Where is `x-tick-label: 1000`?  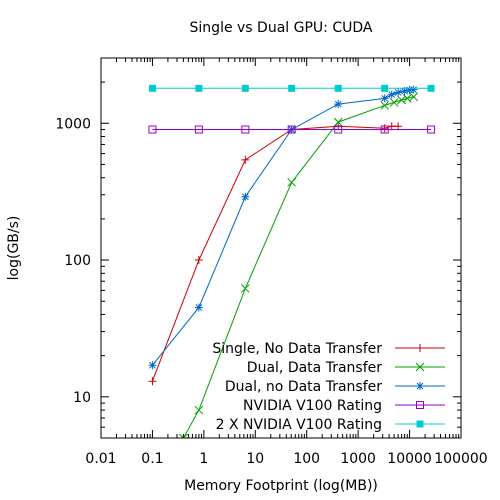 x-tick-label: 1000 is located at coordinates (358, 459).